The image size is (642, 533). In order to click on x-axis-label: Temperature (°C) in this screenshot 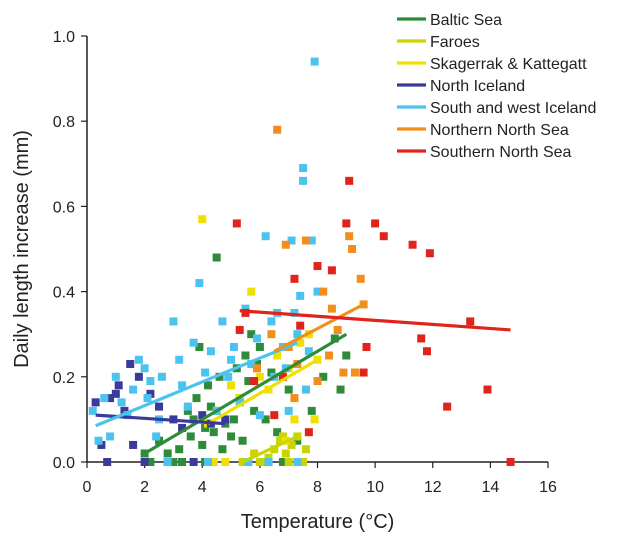, I will do `click(318, 522)`.